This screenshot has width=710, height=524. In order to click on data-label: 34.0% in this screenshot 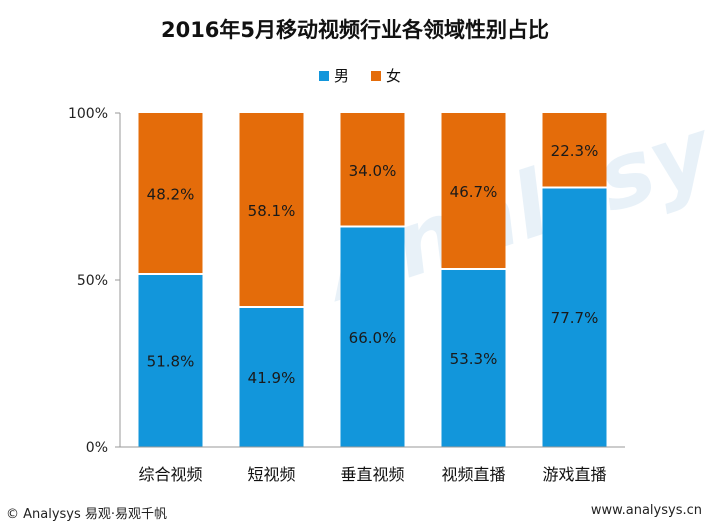, I will do `click(373, 171)`.